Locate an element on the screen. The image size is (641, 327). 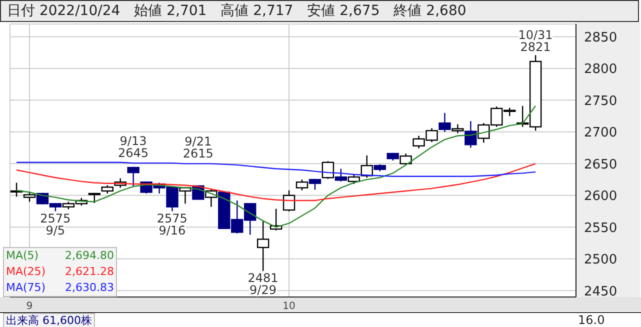
text: MA(5) is located at coordinates (22, 256).